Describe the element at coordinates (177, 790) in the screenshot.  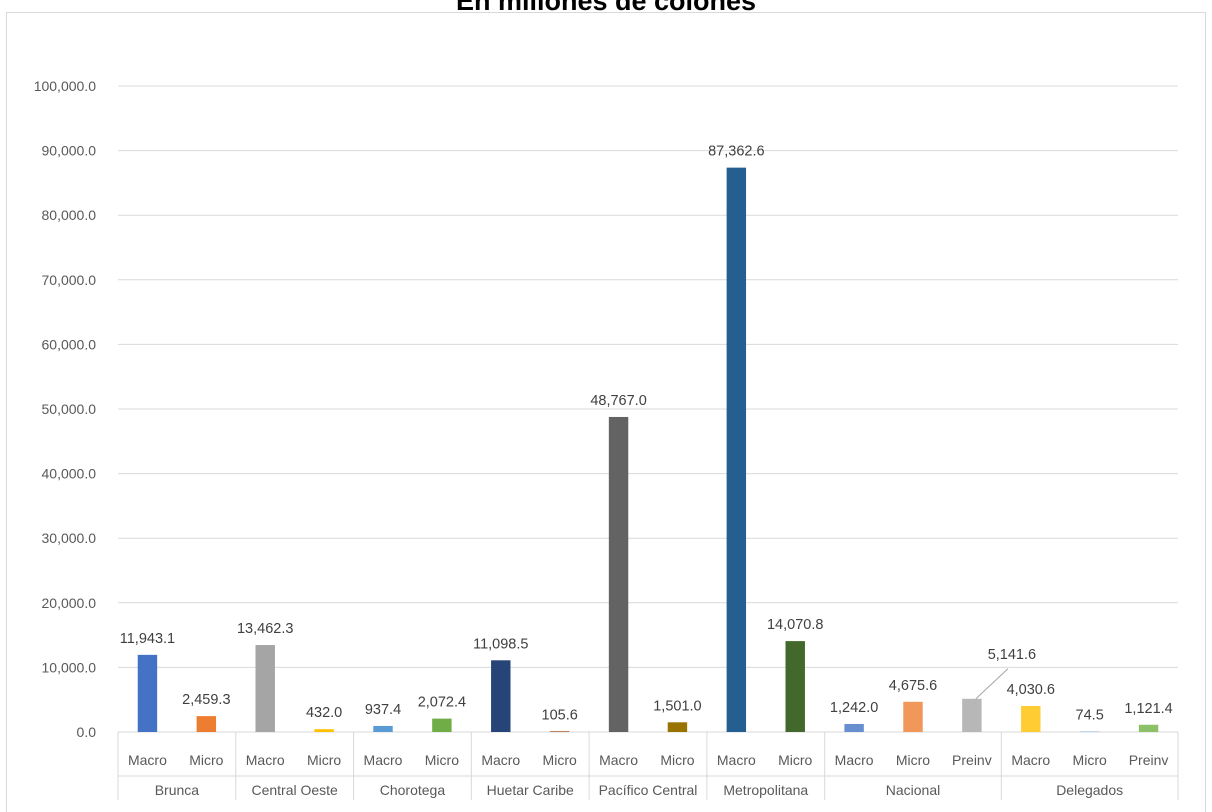
I see `group-label: Brunca` at that location.